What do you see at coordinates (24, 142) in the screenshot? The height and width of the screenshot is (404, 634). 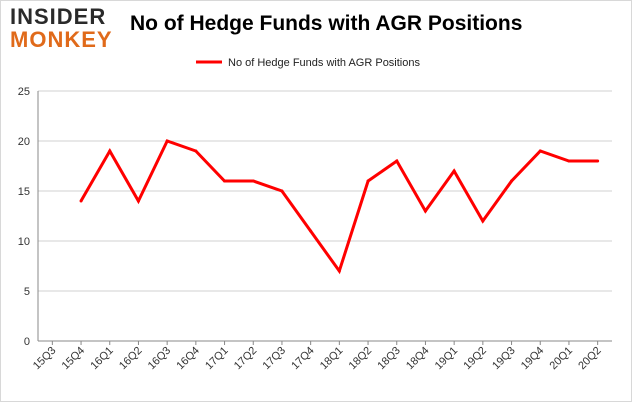 I see `y-tick-label-20: 20` at bounding box center [24, 142].